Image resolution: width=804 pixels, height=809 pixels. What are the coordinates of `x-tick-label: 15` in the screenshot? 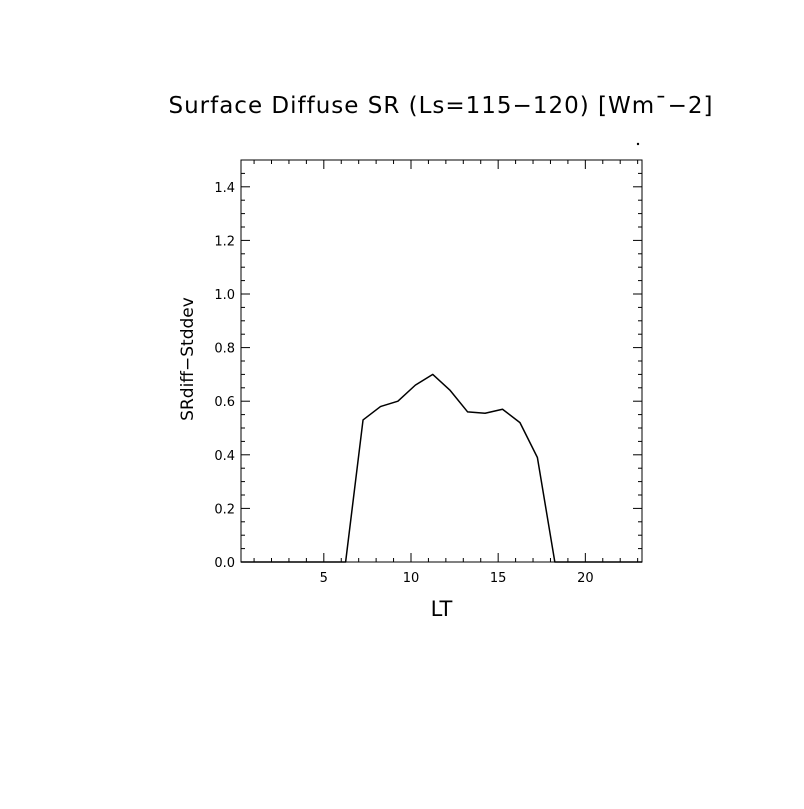 It's located at (498, 578).